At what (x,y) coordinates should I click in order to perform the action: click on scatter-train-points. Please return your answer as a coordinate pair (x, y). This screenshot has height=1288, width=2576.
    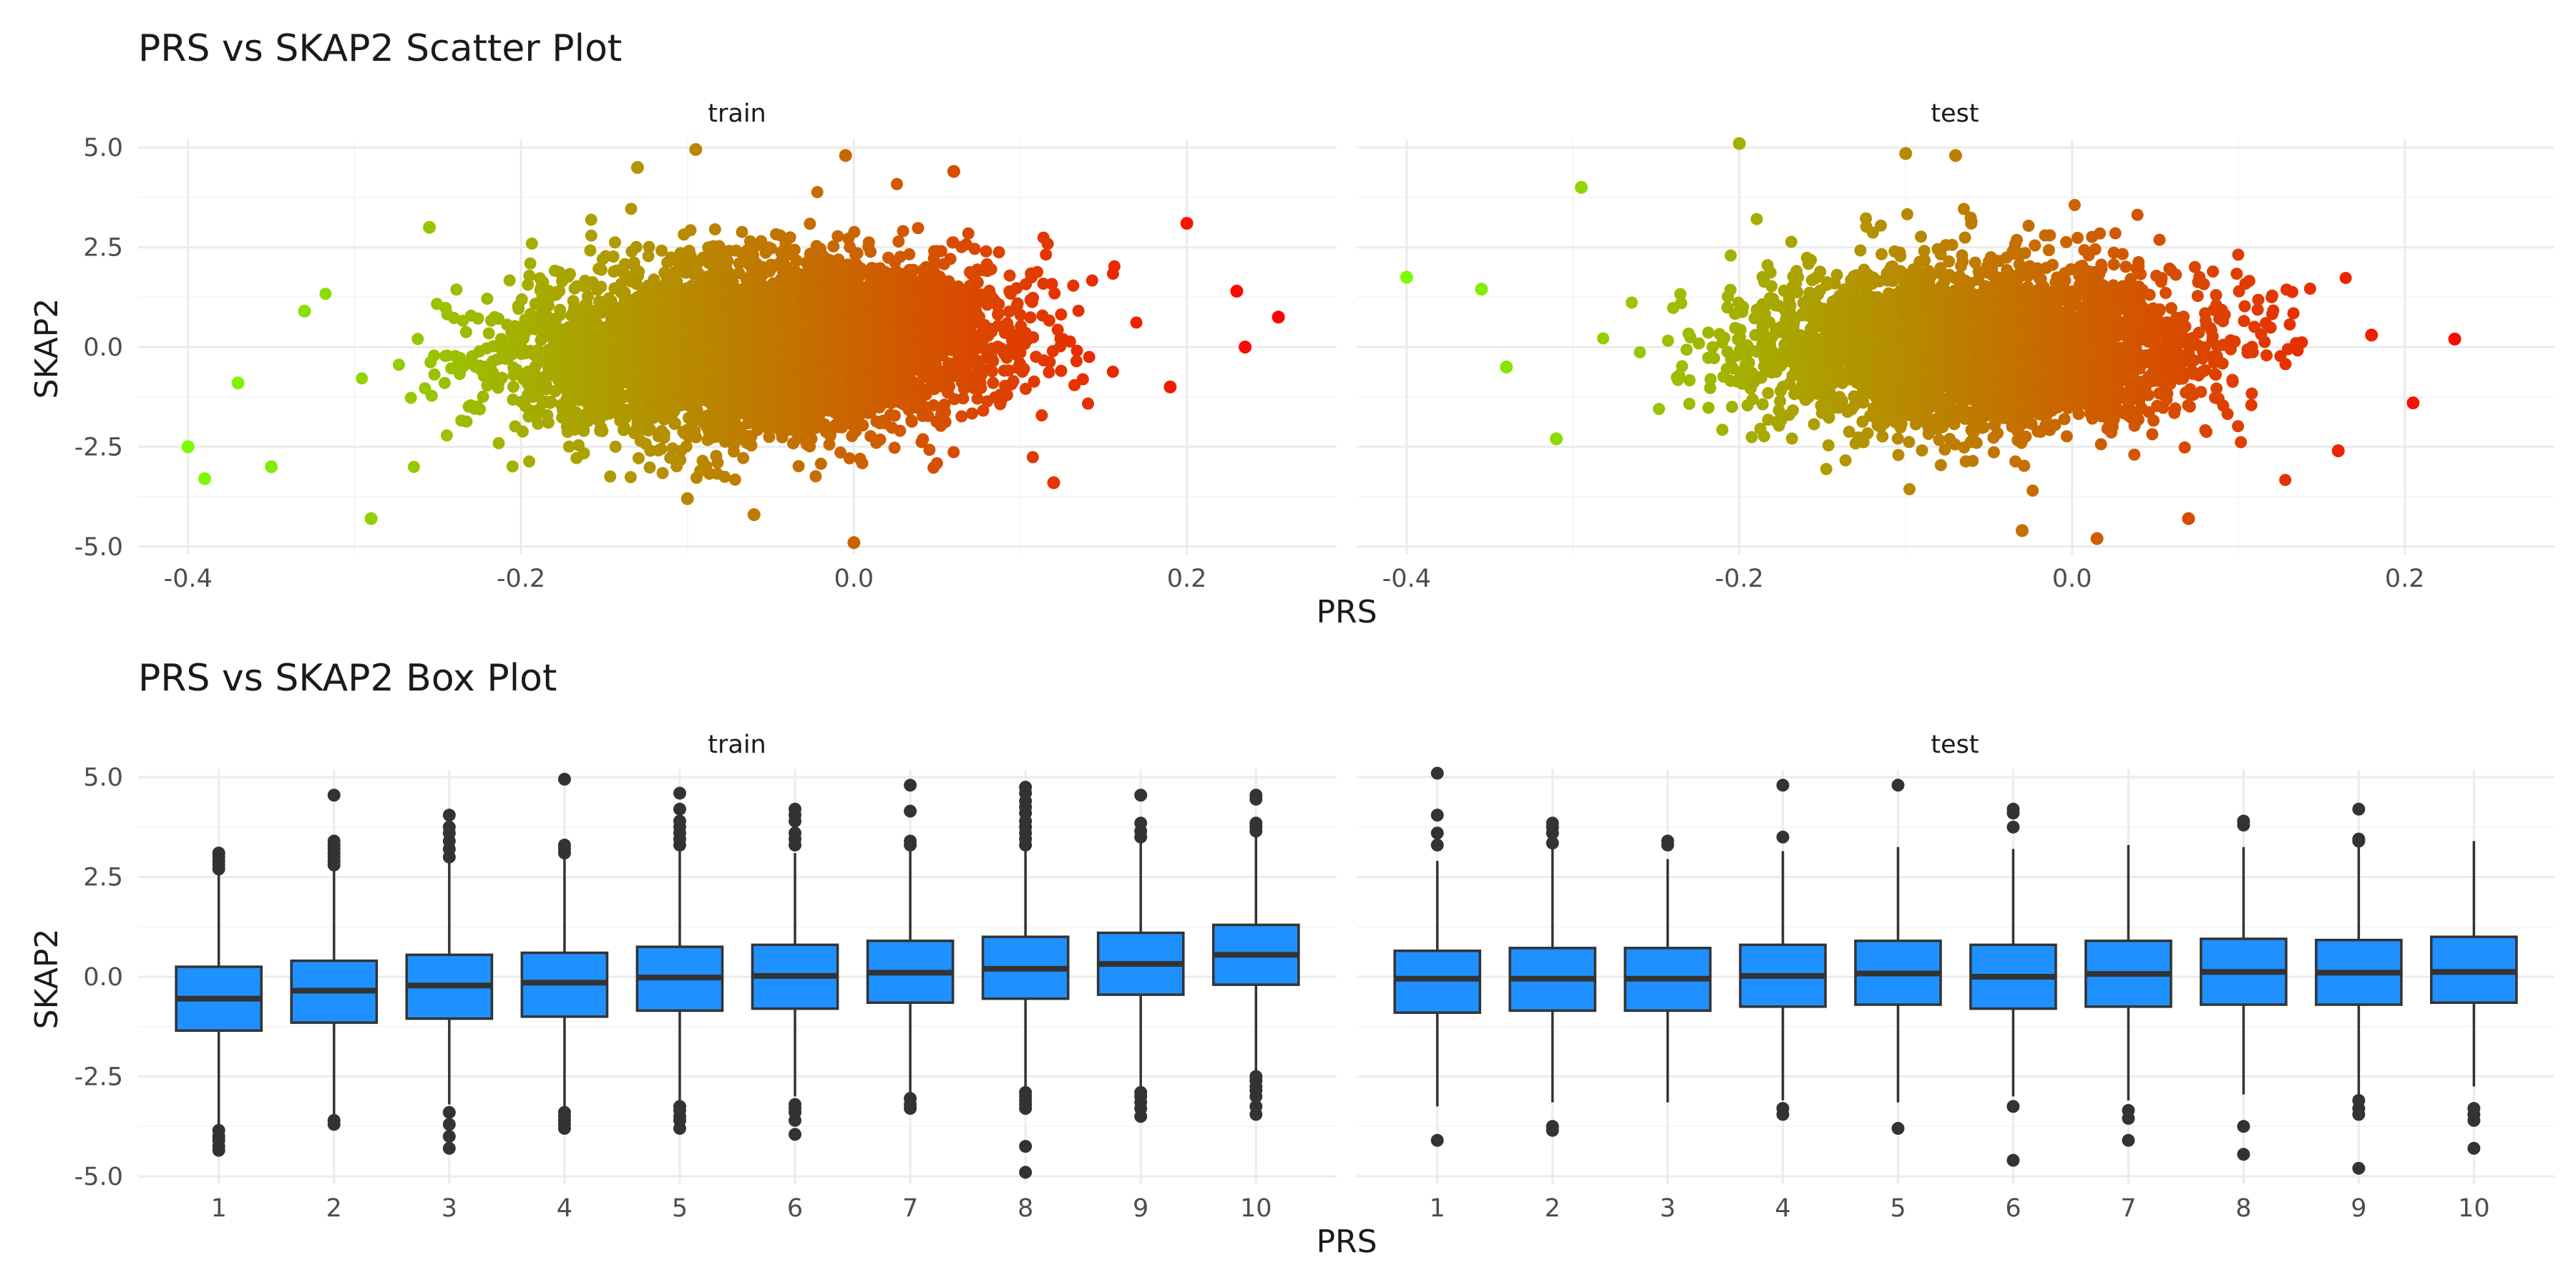
    Looking at the image, I should click on (733, 346).